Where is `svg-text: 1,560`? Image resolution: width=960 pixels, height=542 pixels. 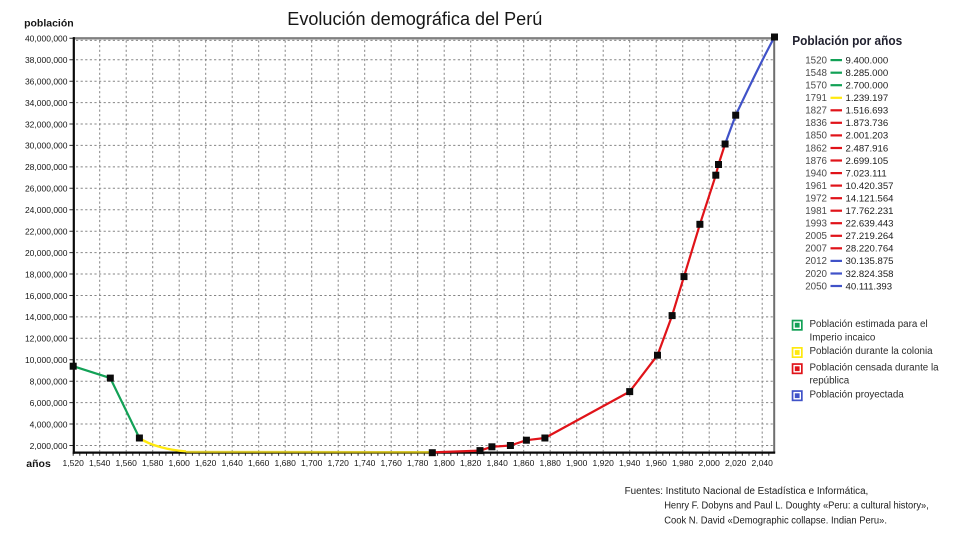
svg-text: 1,560 is located at coordinates (127, 463).